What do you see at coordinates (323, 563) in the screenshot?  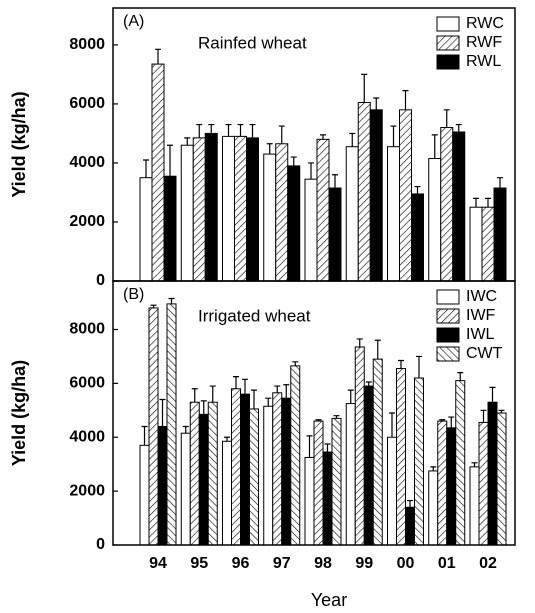 I see `x-tick-label: 98` at bounding box center [323, 563].